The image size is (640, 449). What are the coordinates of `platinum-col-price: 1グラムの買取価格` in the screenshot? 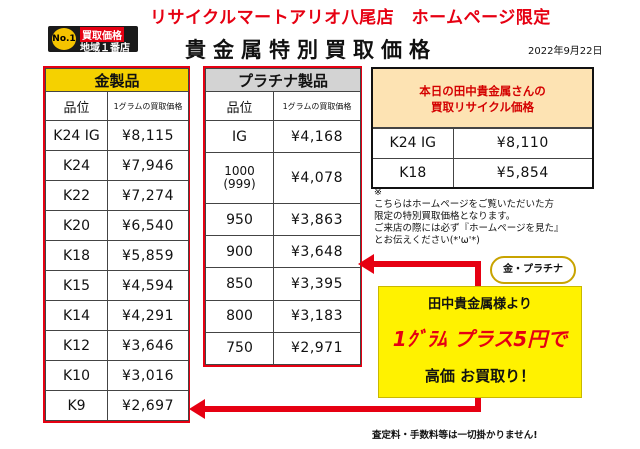 It's located at (317, 106).